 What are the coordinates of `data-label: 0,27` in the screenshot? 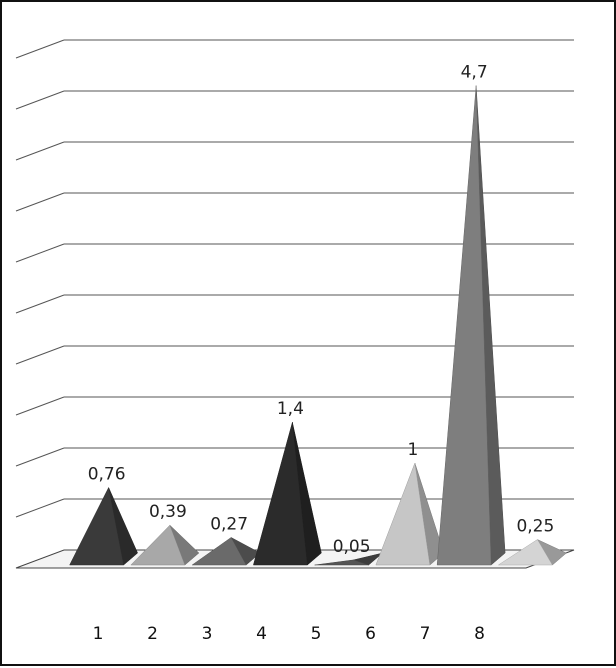 It's located at (229, 524).